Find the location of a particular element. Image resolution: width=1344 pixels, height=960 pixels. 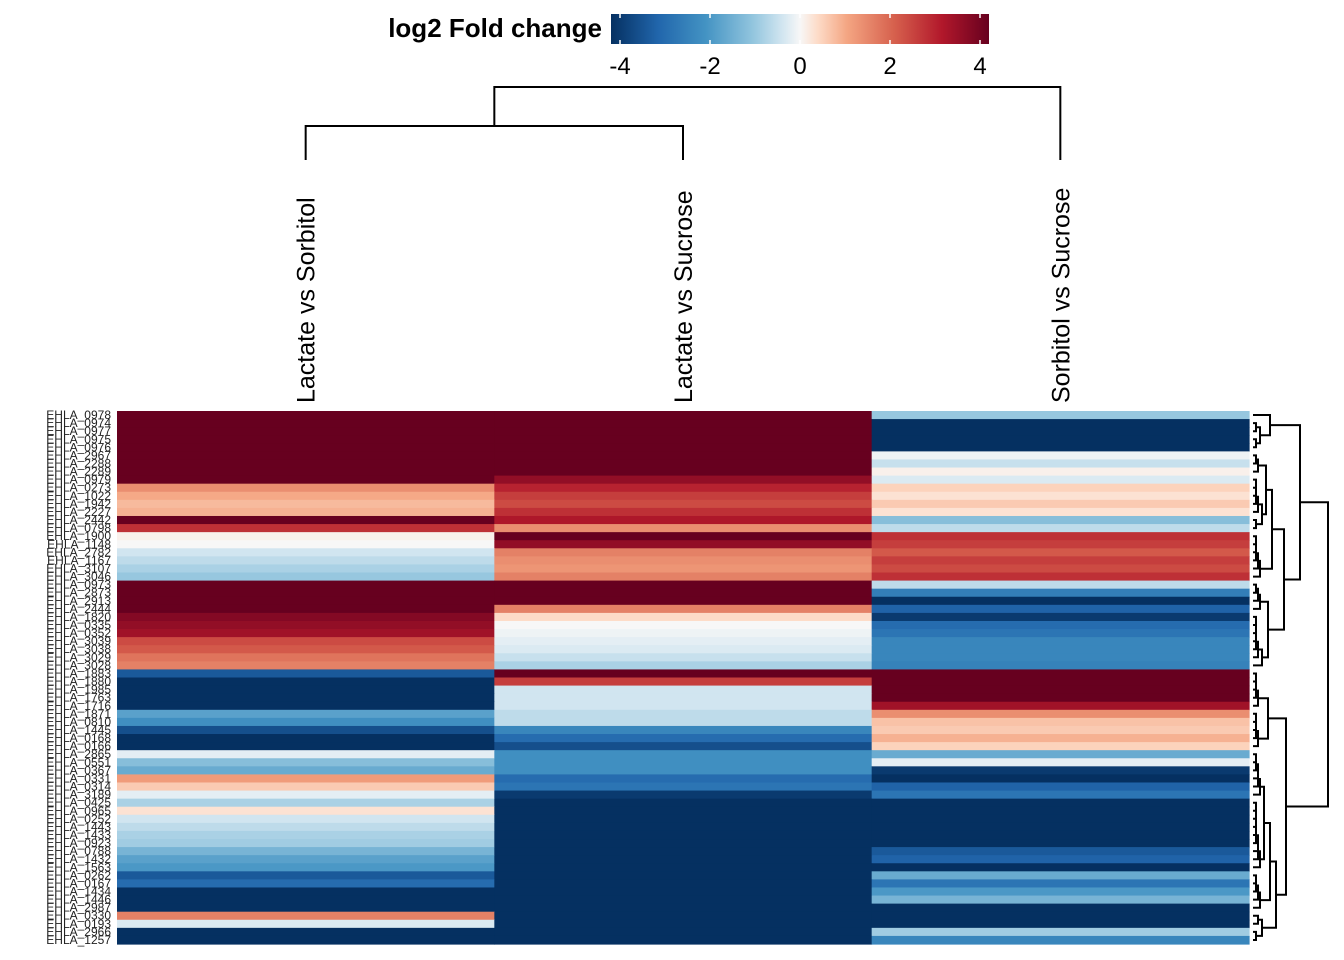

legend-tick-label: 0 is located at coordinates (799, 66).